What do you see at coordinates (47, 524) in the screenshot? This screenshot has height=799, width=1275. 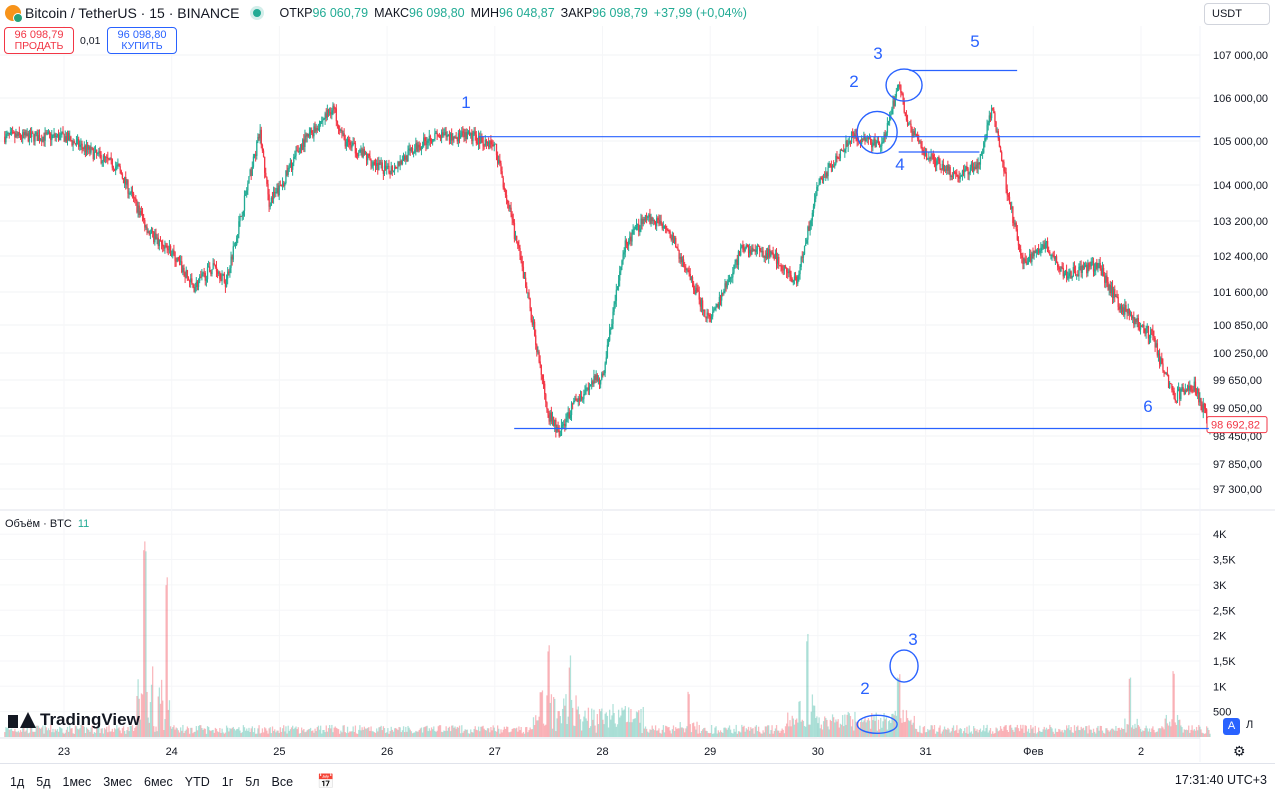 I see `volume-legend: Объём · BTC 11` at bounding box center [47, 524].